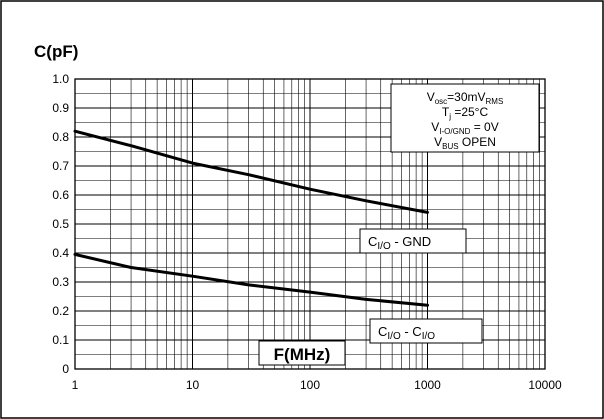 Image resolution: width=604 pixels, height=419 pixels. What do you see at coordinates (60, 195) in the screenshot?
I see `y-tick-label: 0.6` at bounding box center [60, 195].